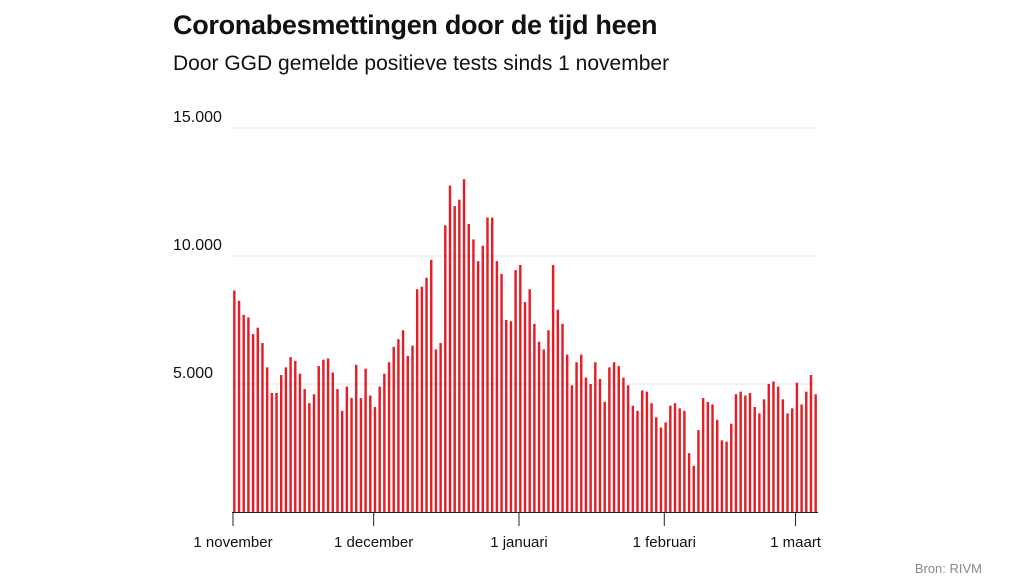 The image size is (1024, 576). What do you see at coordinates (232, 542) in the screenshot?
I see `x-tick-label: 1 november` at bounding box center [232, 542].